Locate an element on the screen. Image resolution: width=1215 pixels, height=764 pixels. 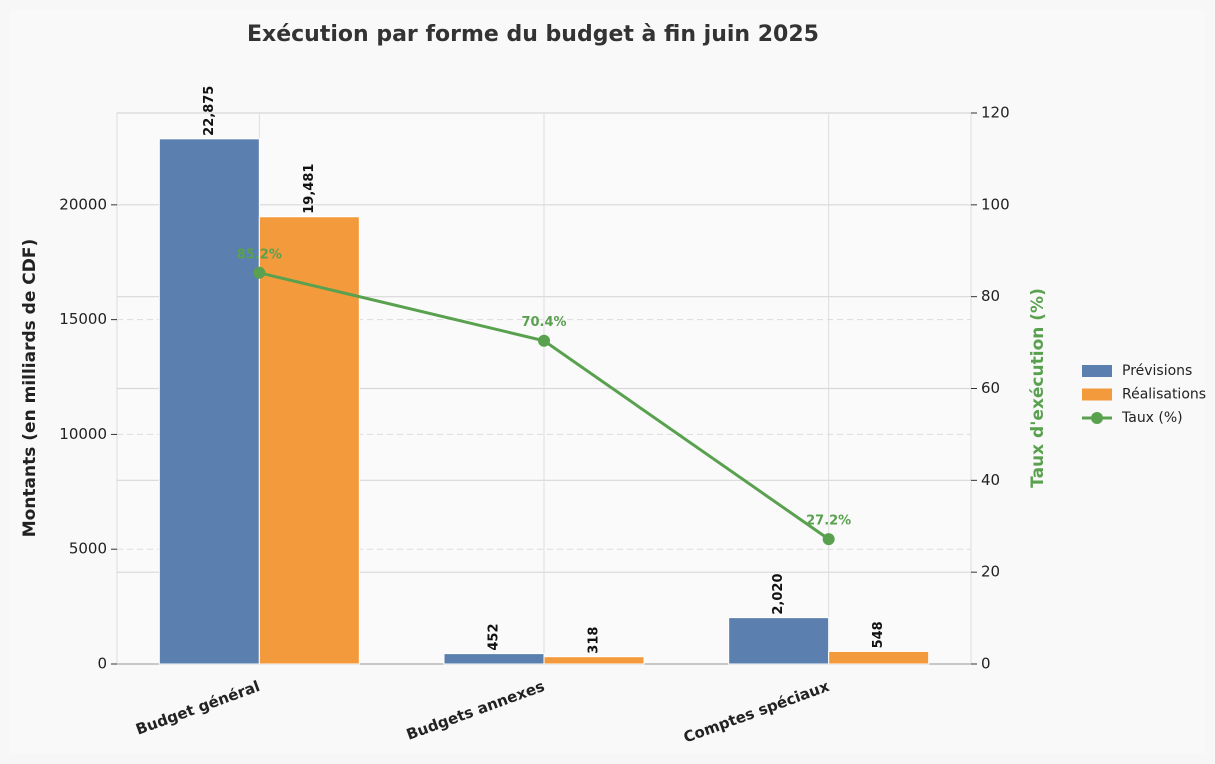
rate-label: 27.2% is located at coordinates (828, 521).